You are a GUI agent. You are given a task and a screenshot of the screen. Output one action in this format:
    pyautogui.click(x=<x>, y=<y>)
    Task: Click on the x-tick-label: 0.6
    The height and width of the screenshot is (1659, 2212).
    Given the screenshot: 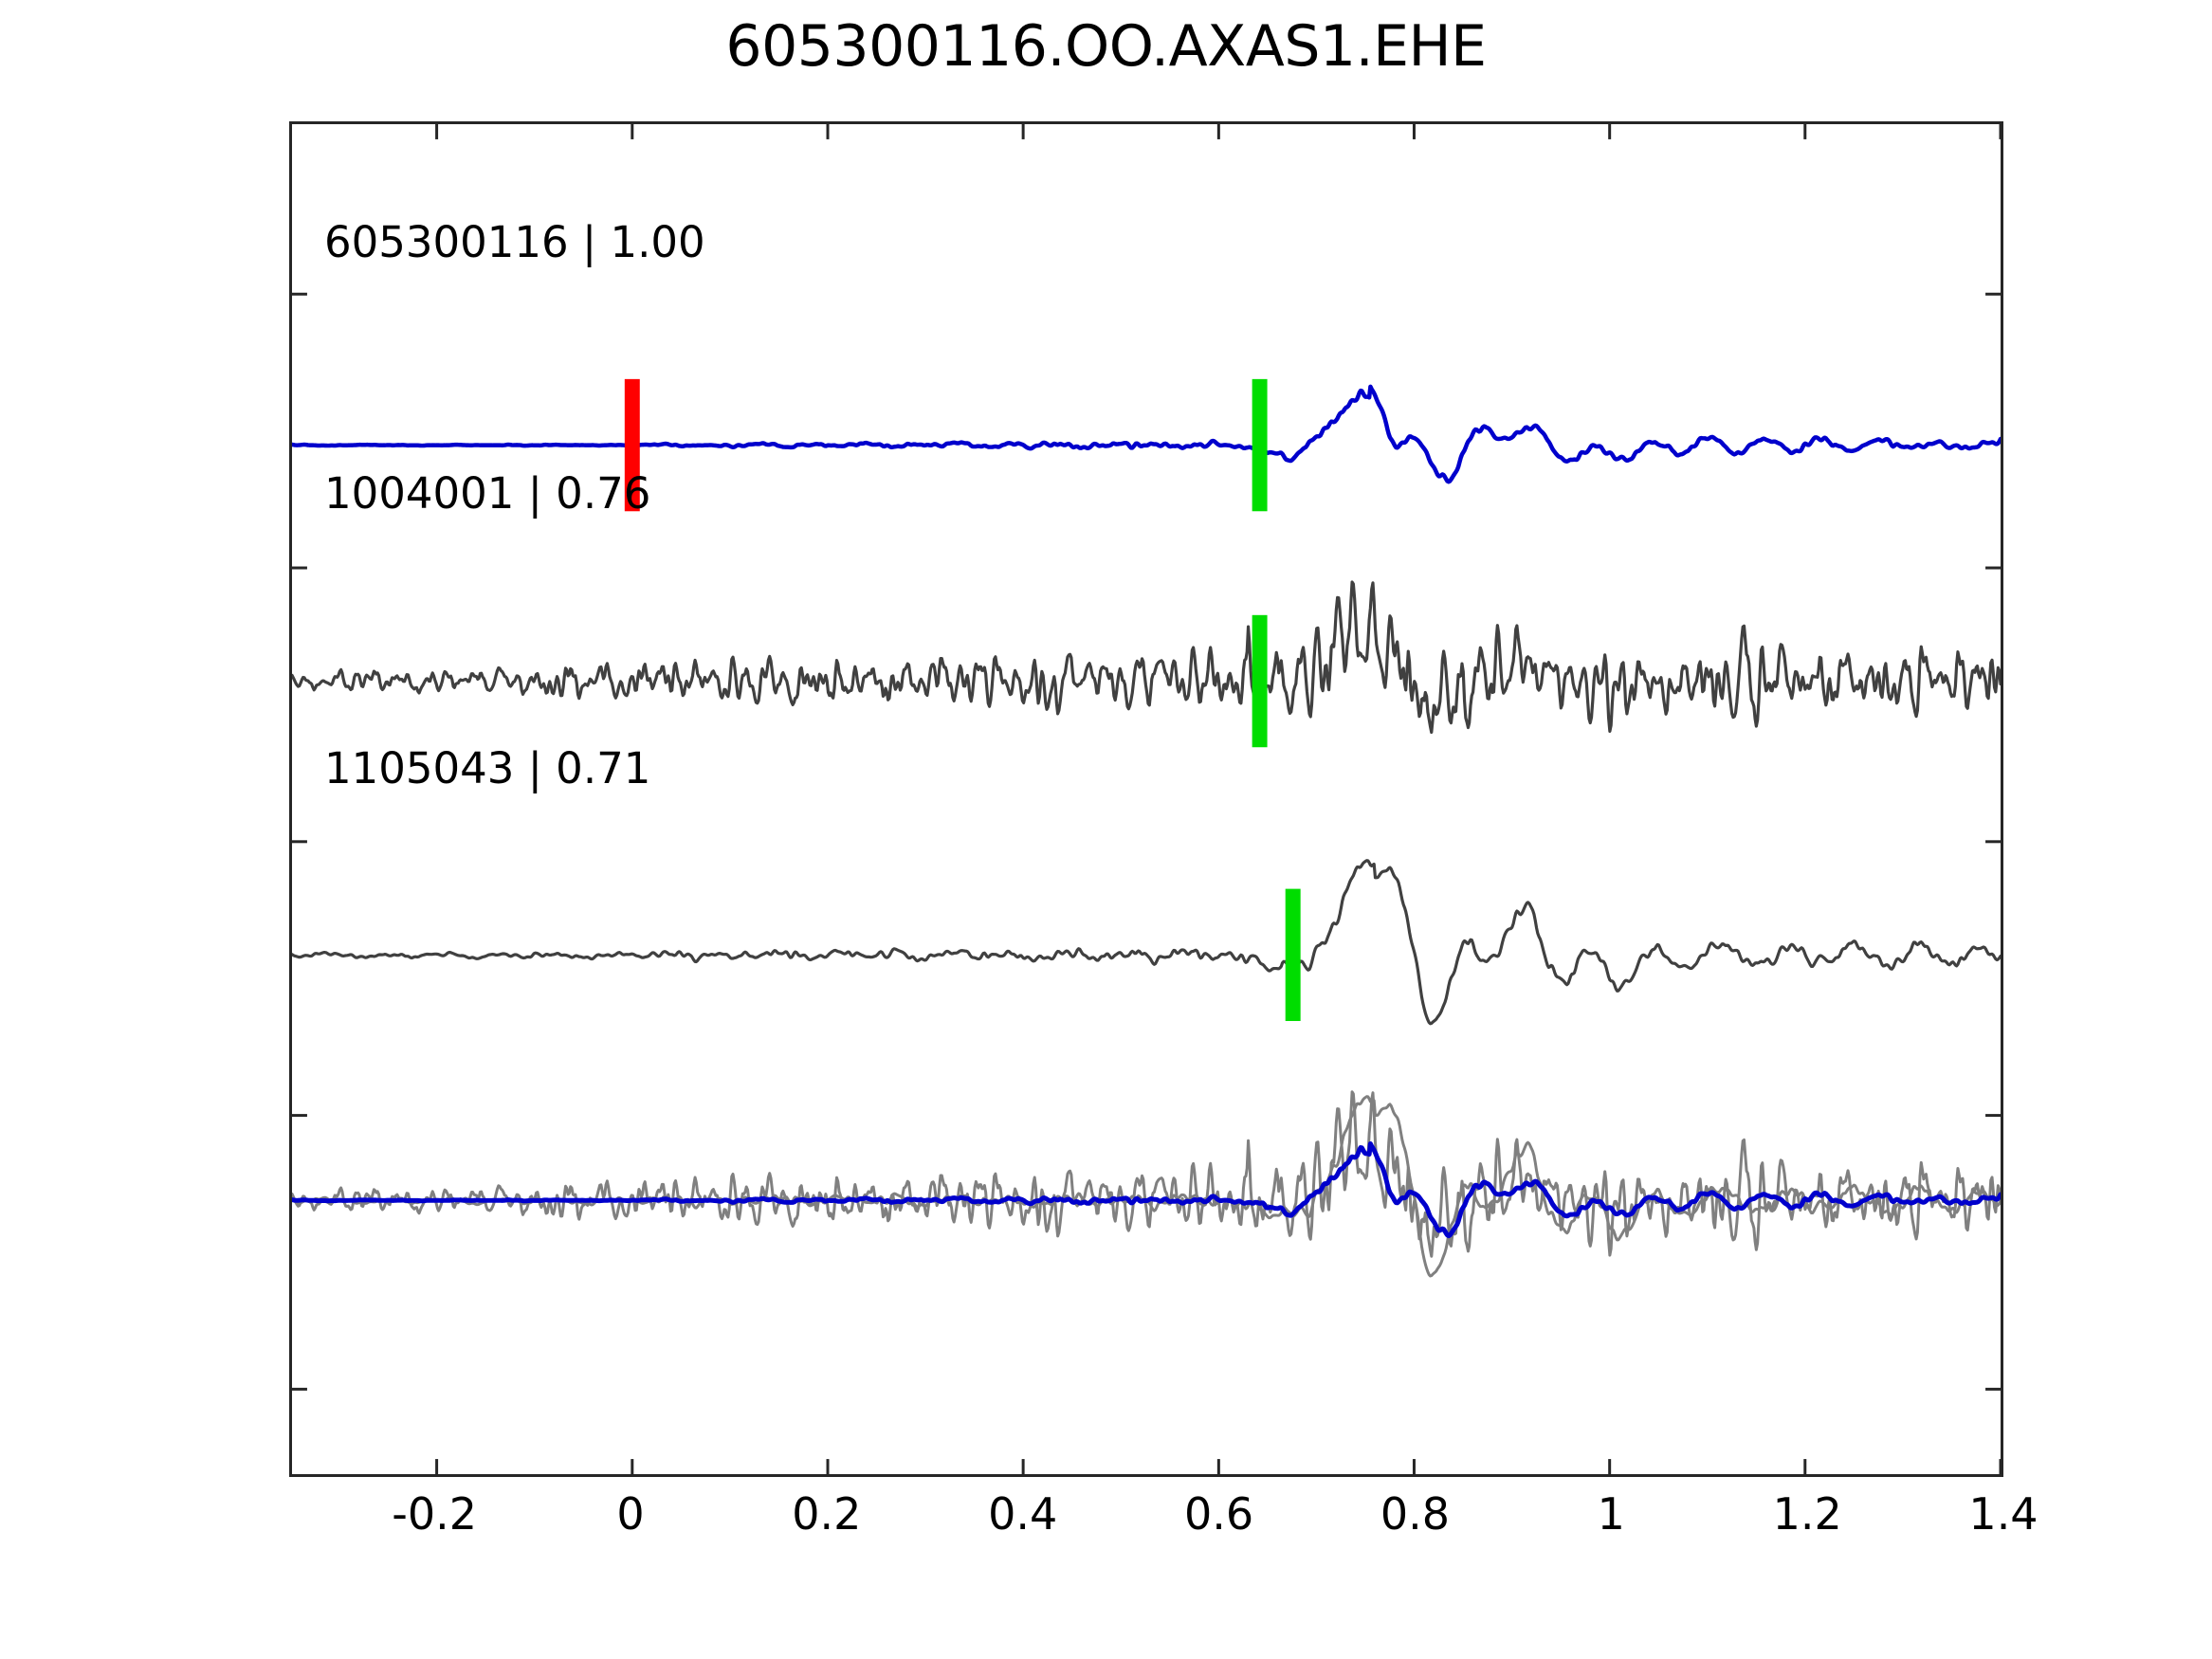 What is the action you would take?
    pyautogui.click(x=1218, y=1514)
    